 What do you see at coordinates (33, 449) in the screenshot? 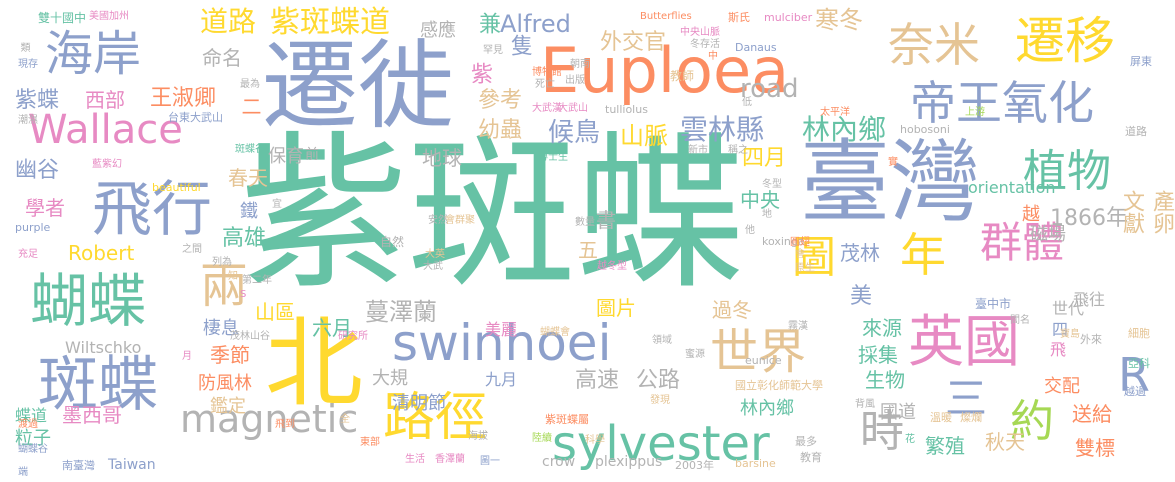
I see `word: 蝴蝶谷` at bounding box center [33, 449].